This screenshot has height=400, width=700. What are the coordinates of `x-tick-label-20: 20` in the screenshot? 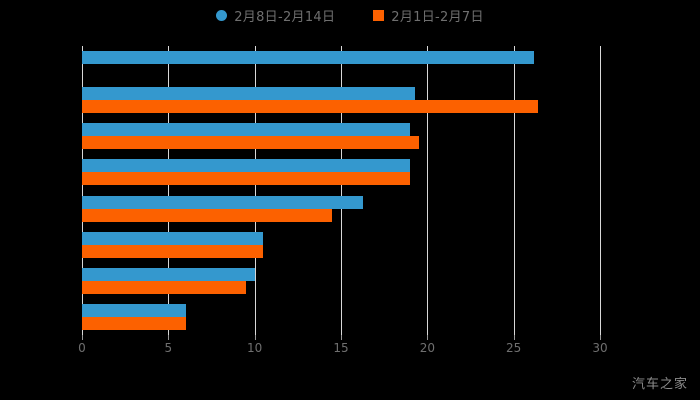 It's located at (427, 348).